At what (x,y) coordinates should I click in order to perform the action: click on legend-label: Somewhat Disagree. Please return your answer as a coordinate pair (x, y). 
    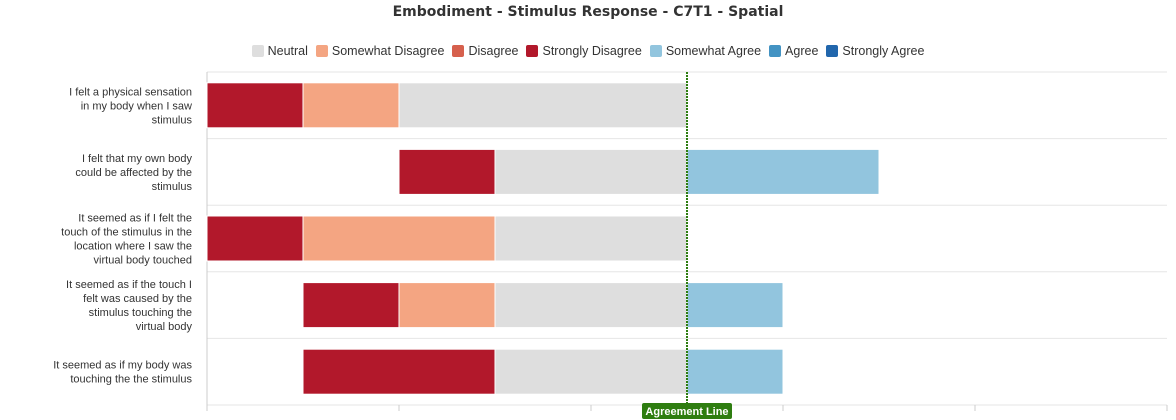
    Looking at the image, I should click on (388, 51).